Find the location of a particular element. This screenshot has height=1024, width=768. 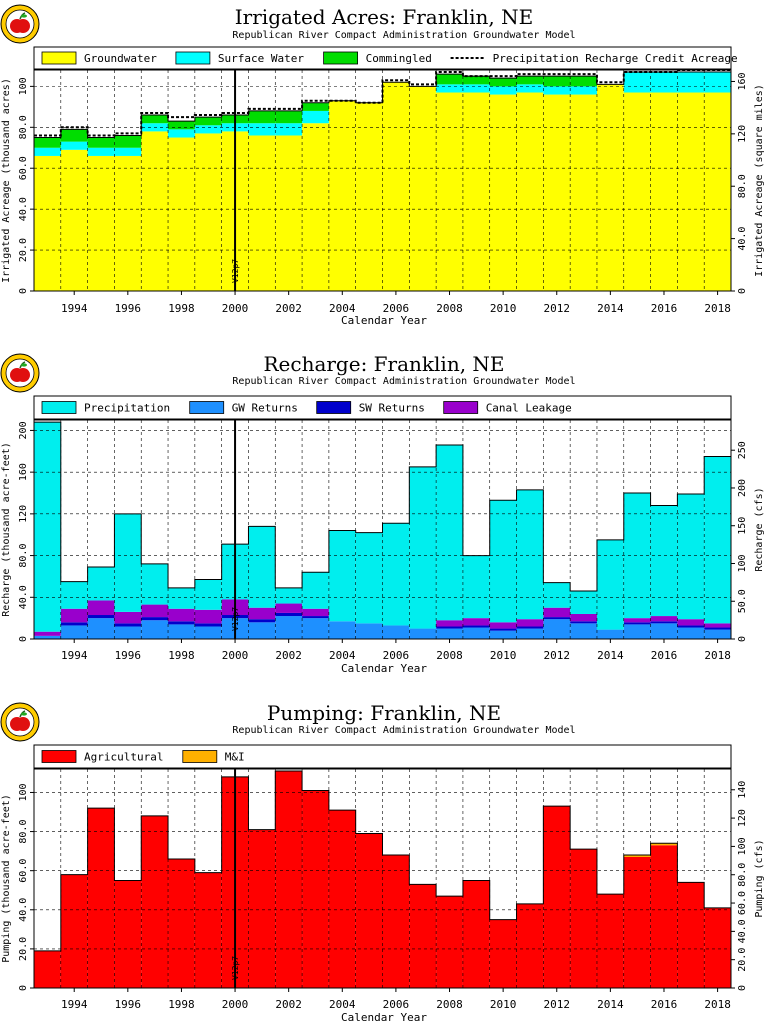

y-right-tick-label: 120 is located at coordinates (742, 818).